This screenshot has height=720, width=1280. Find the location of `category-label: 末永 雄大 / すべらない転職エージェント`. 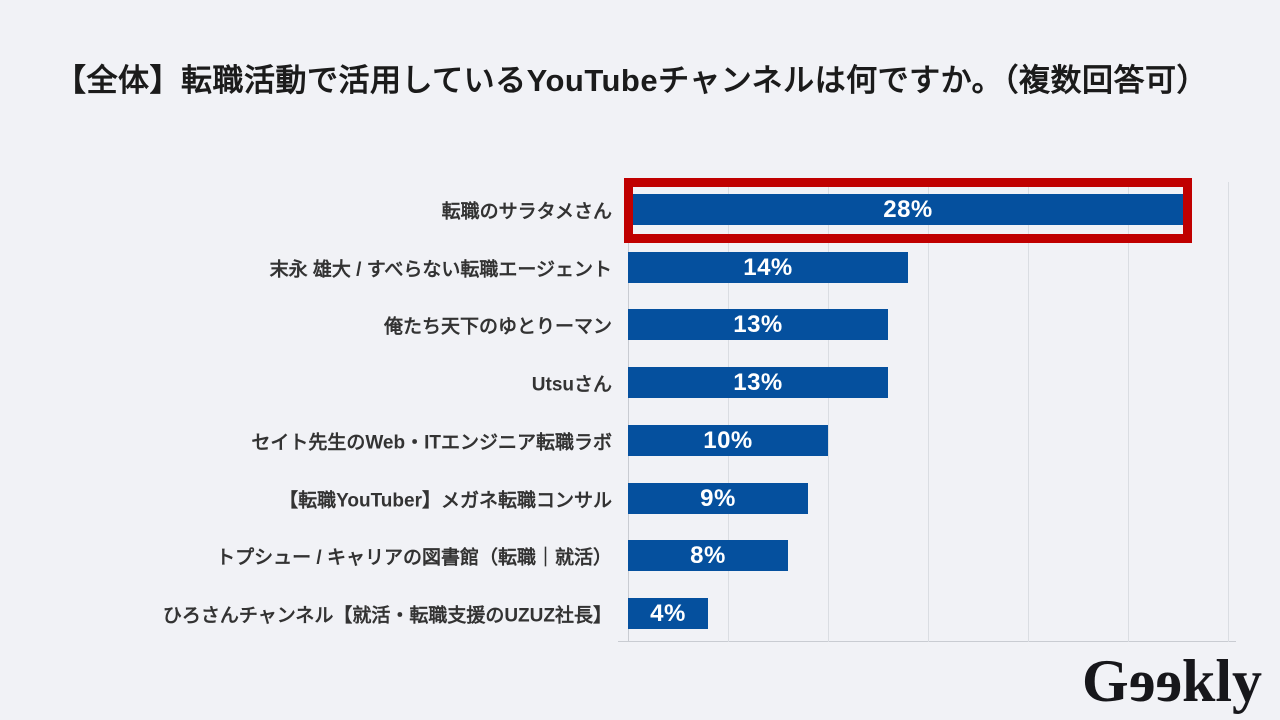

category-label: 末永 雄大 / すべらない転職エージェント is located at coordinates (440, 269).